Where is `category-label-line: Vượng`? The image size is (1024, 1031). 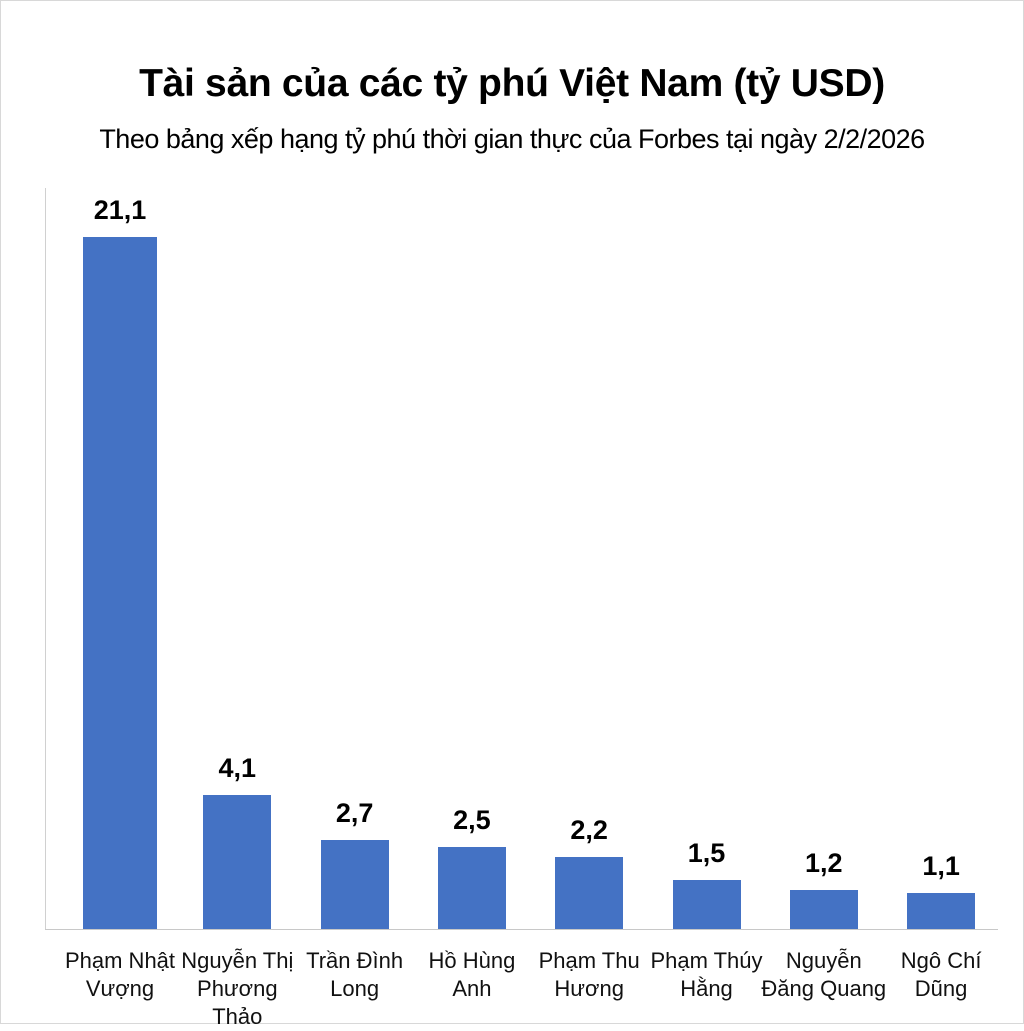
category-label-line: Vượng is located at coordinates (120, 988).